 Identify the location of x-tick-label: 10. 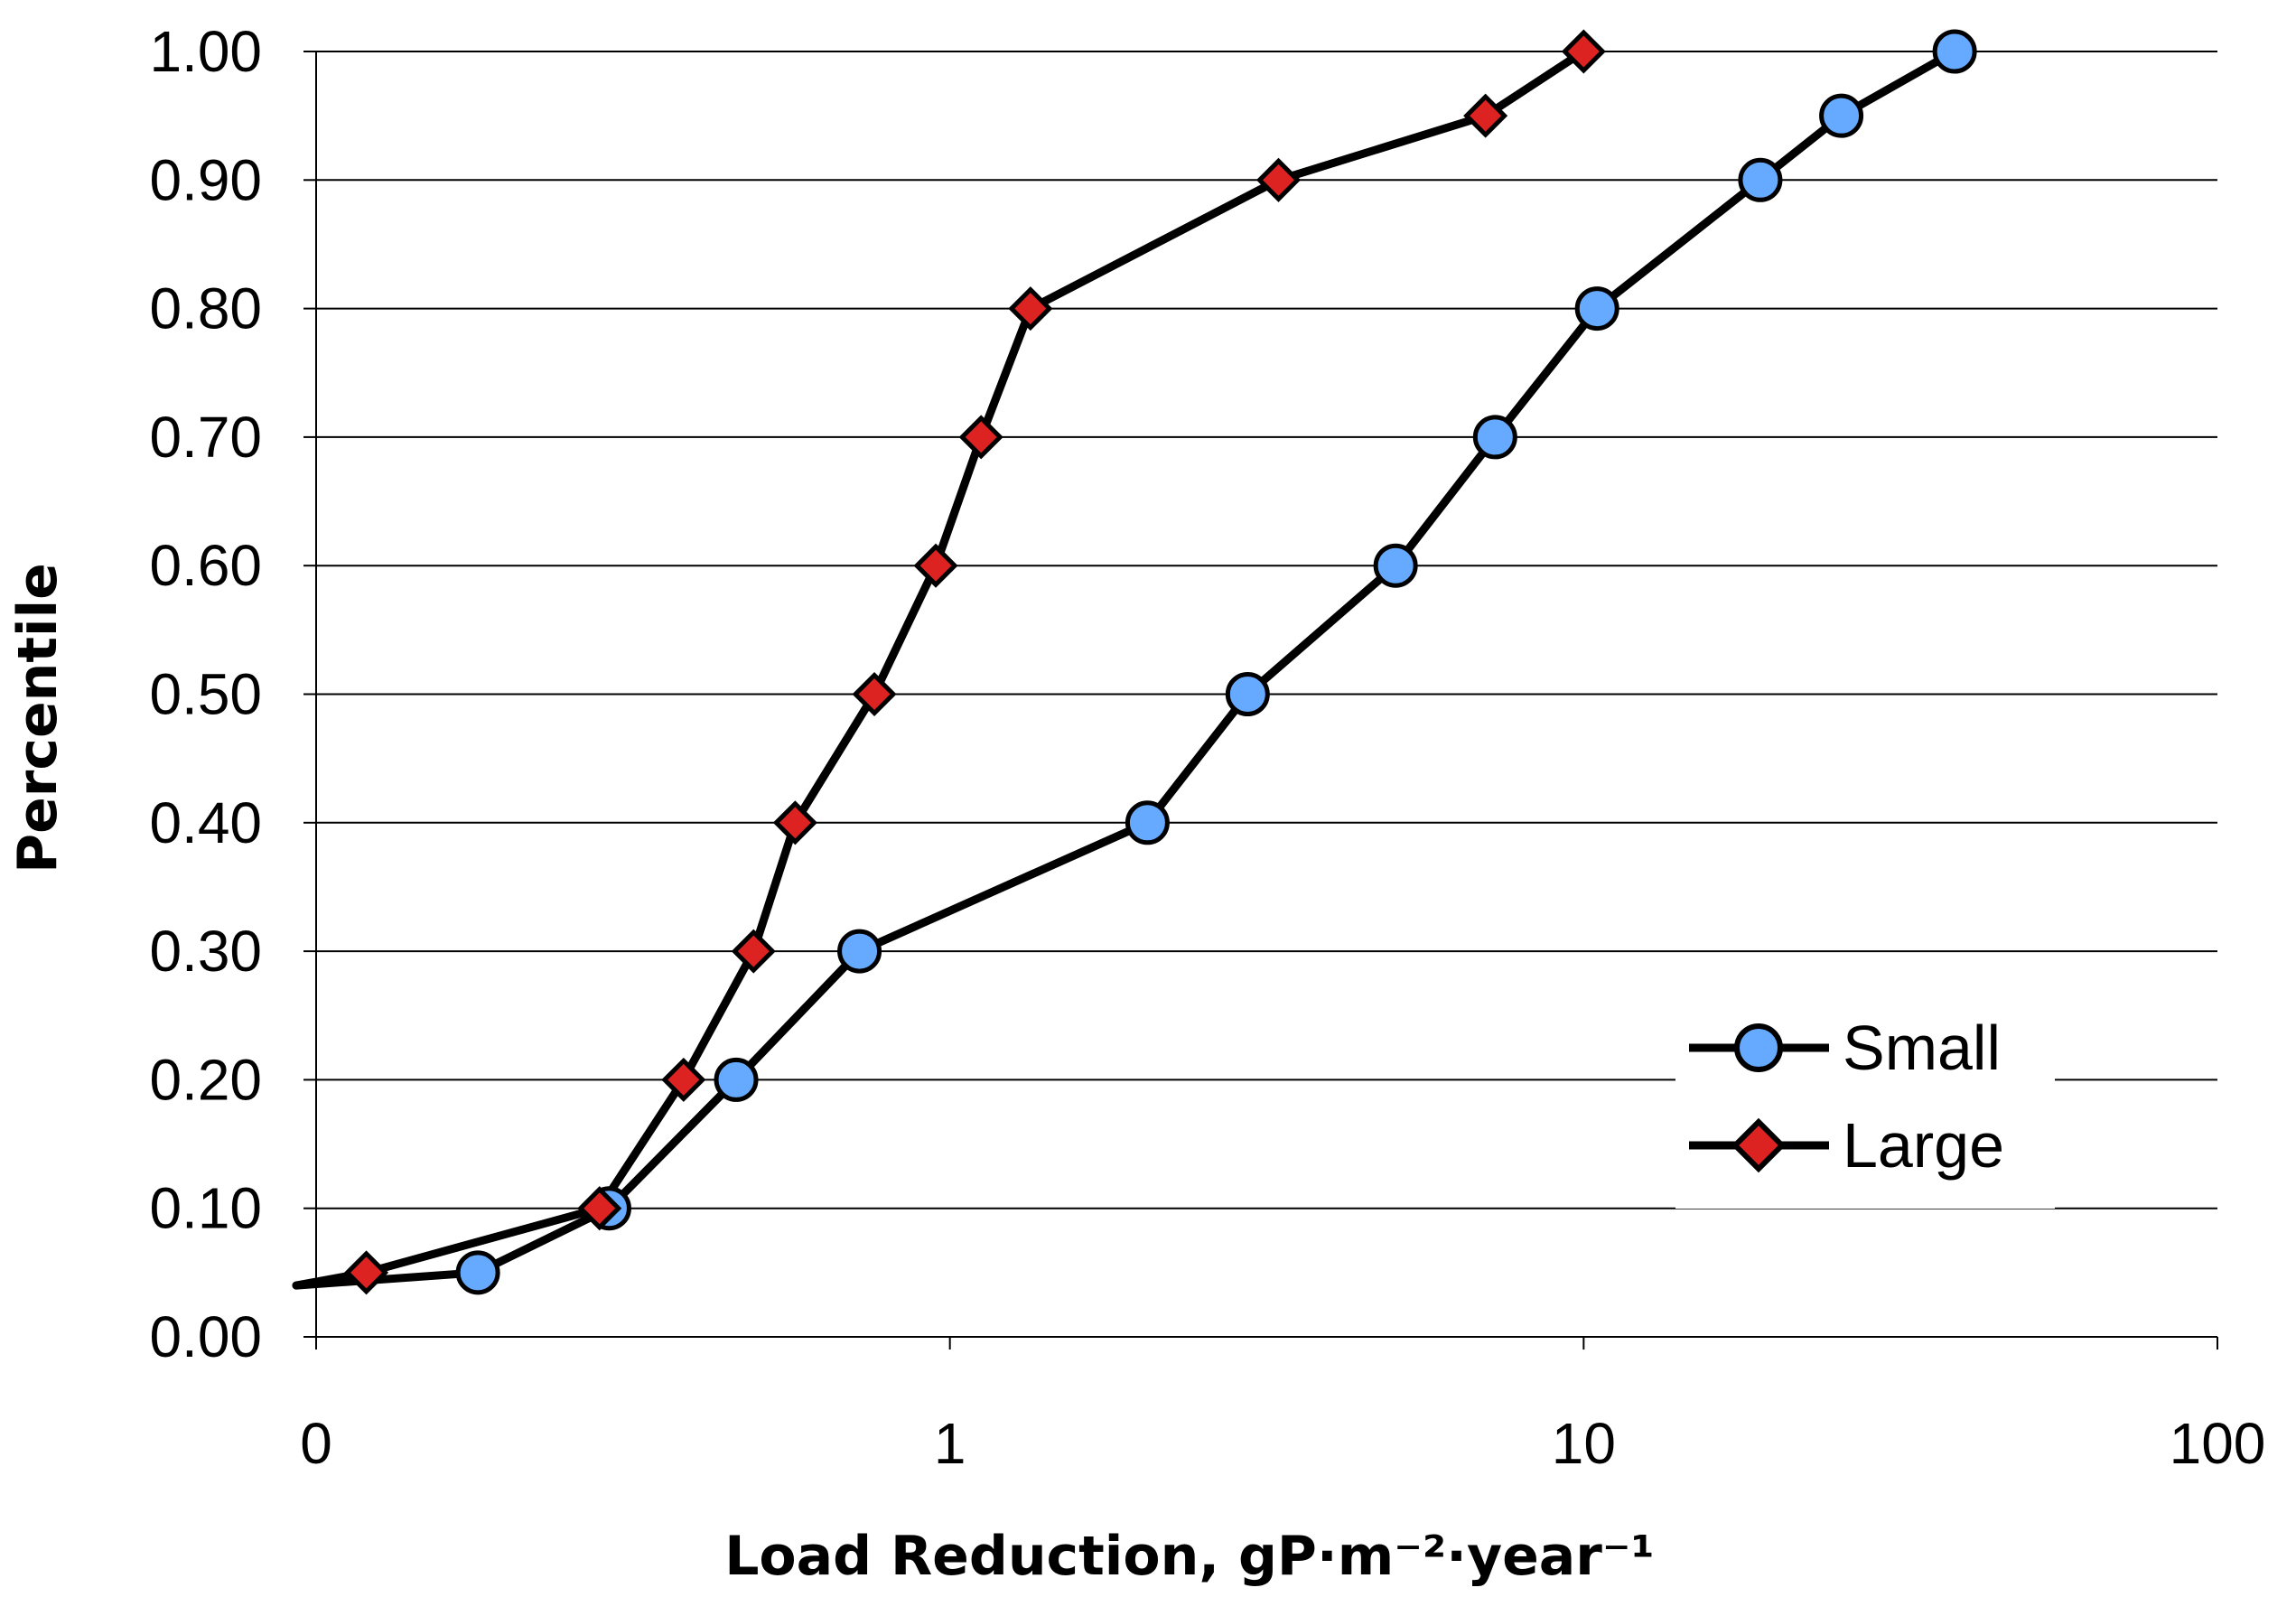
(1584, 1443).